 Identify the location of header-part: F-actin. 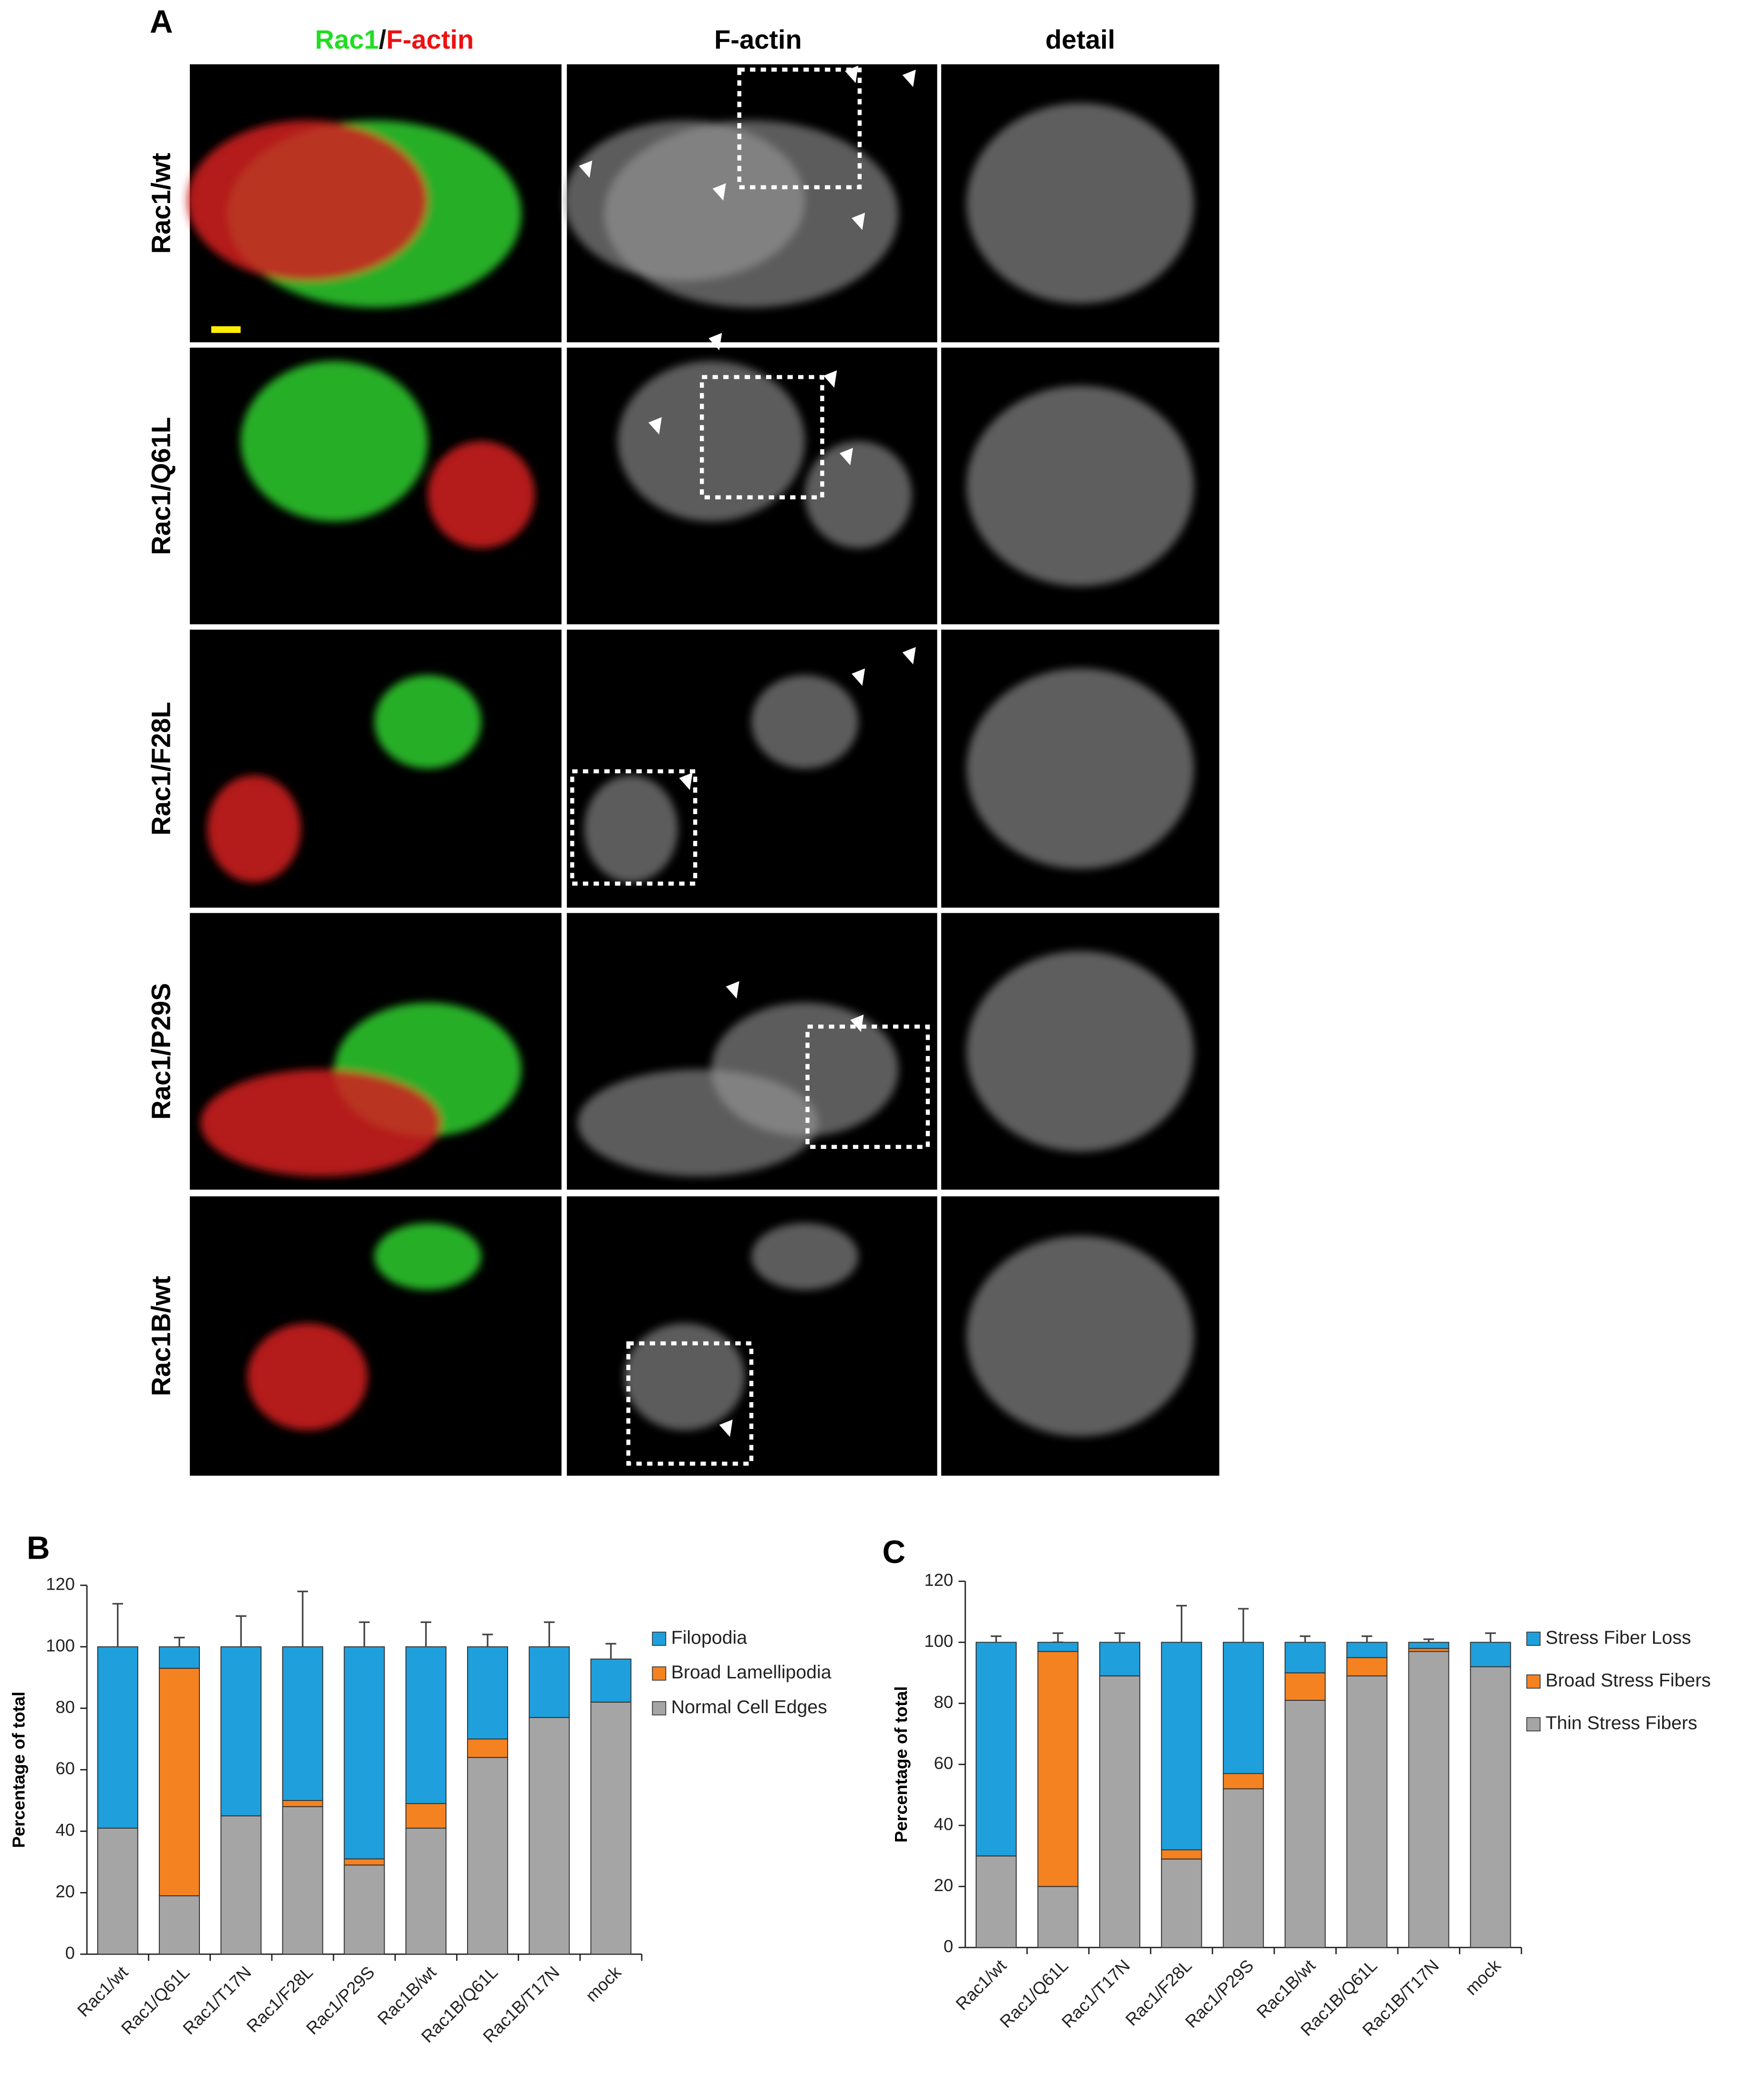
(430, 39).